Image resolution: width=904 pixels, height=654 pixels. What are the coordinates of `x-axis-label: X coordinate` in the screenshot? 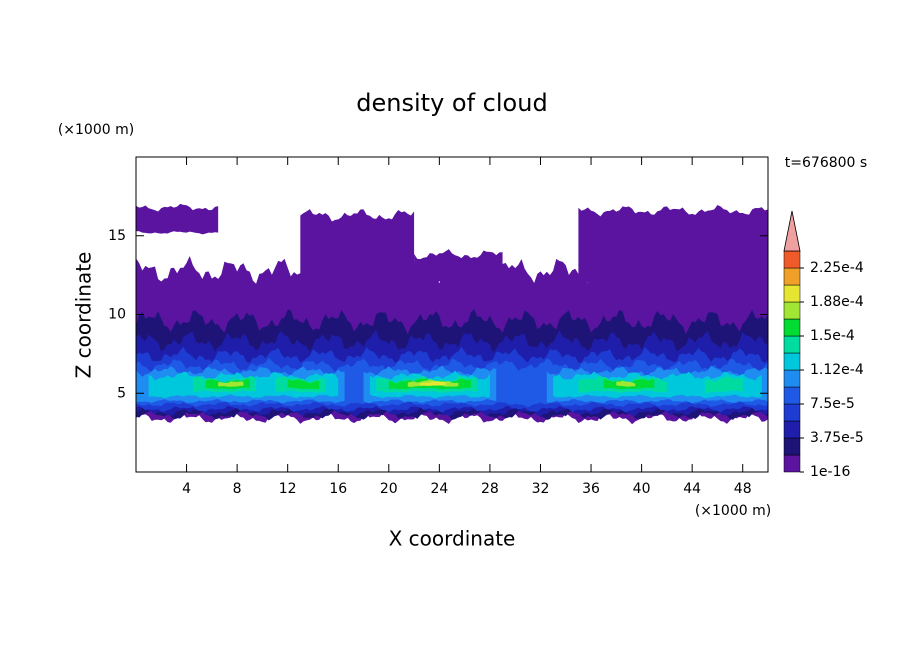 It's located at (452, 539).